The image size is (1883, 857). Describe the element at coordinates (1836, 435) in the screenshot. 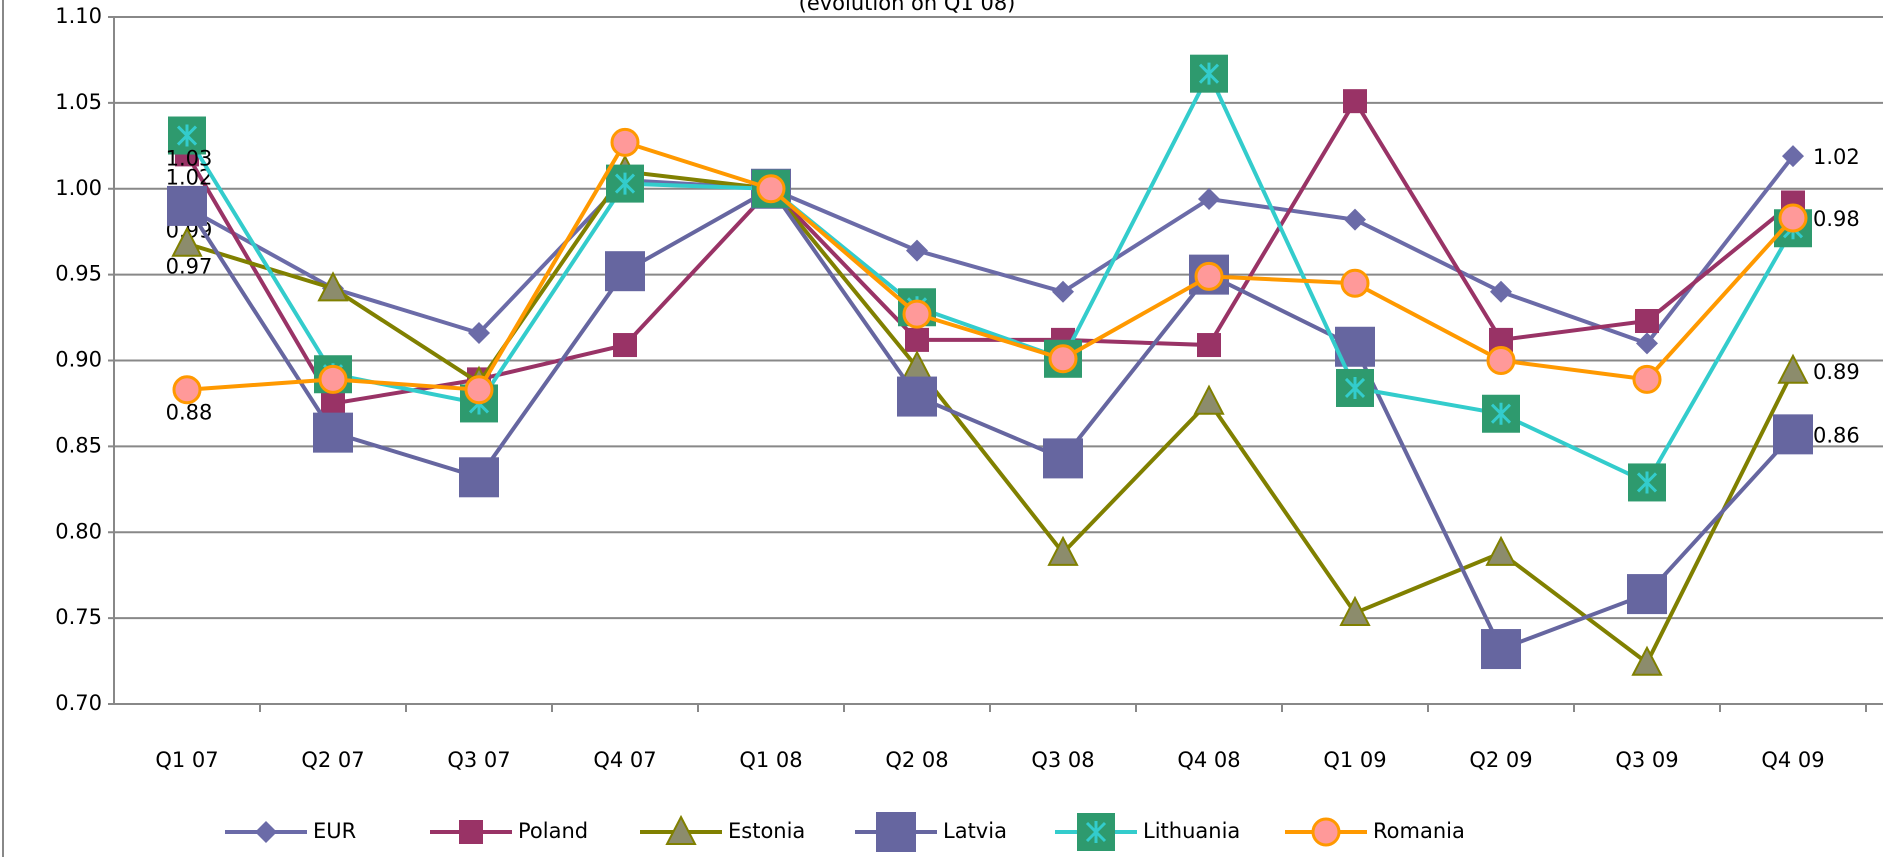

I see `data-label: 0.86` at that location.